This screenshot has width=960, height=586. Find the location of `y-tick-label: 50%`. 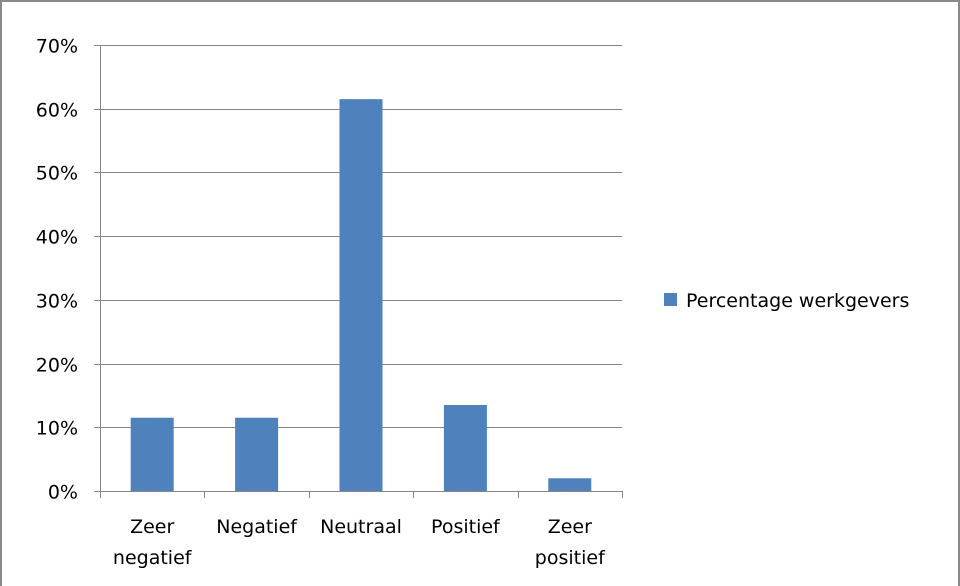

y-tick-label: 50% is located at coordinates (57, 174).